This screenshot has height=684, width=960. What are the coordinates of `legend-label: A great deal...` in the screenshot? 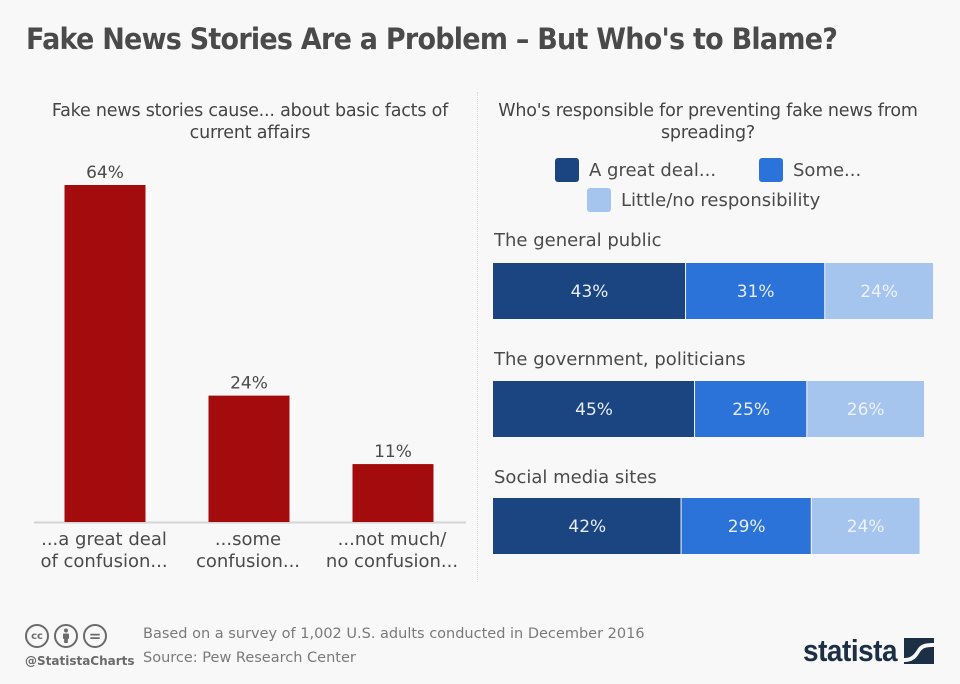 It's located at (653, 170).